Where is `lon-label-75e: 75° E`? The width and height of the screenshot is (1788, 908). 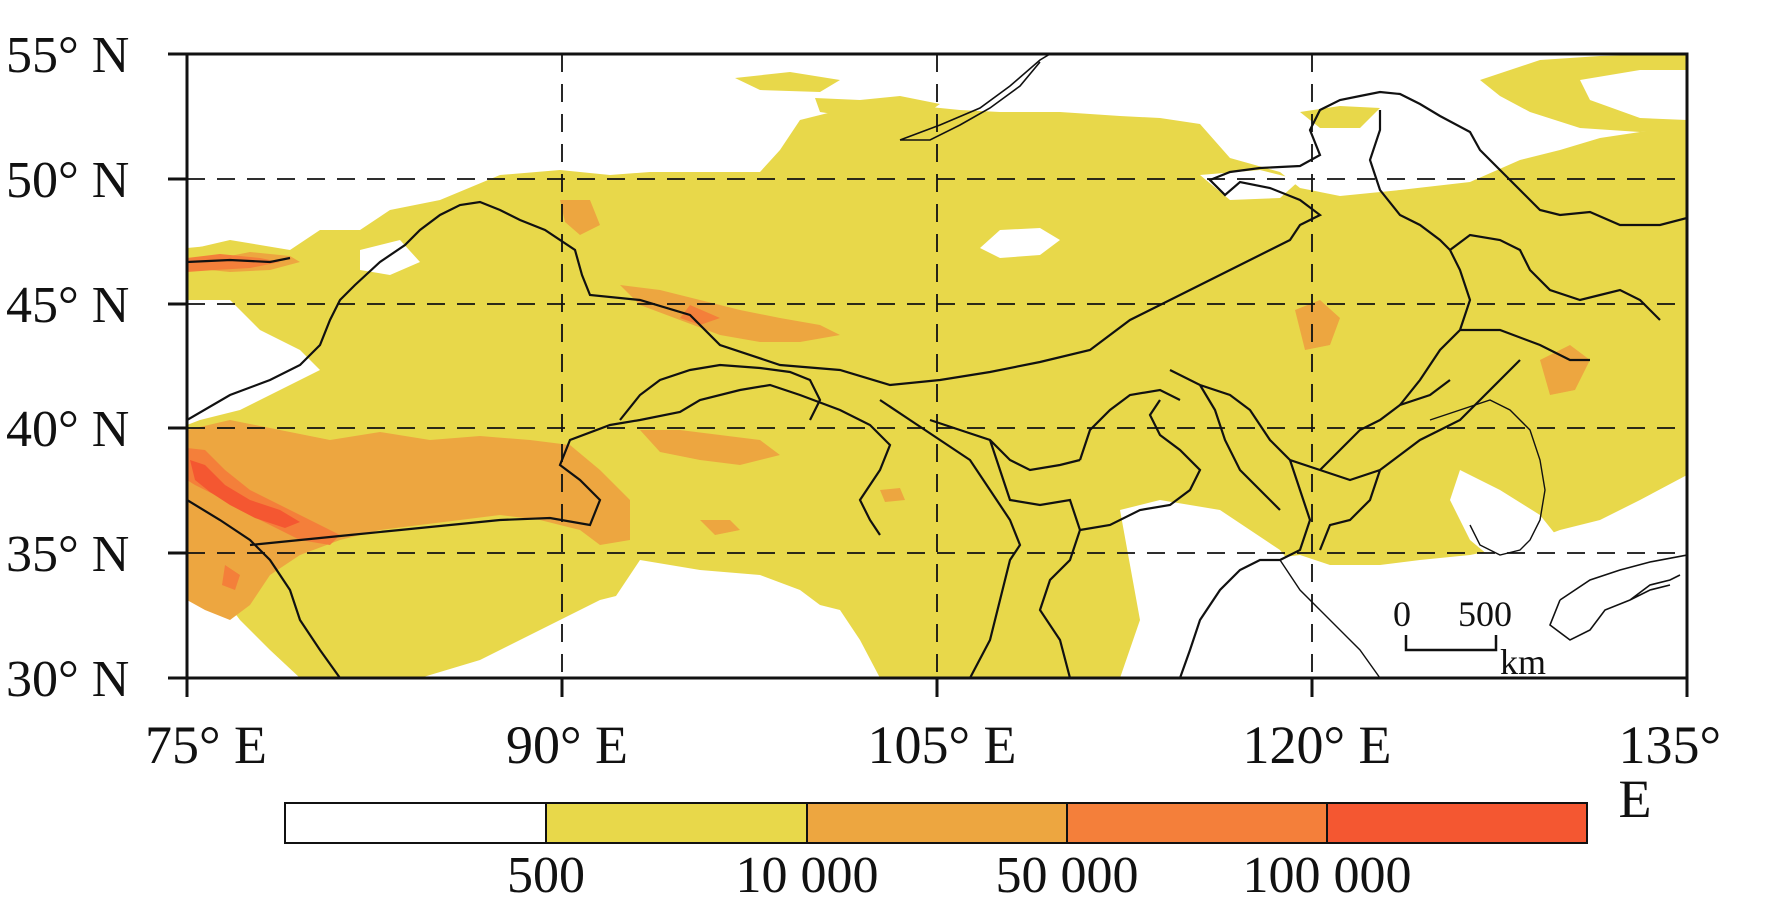 lon-label-75e: 75° E is located at coordinates (206, 745).